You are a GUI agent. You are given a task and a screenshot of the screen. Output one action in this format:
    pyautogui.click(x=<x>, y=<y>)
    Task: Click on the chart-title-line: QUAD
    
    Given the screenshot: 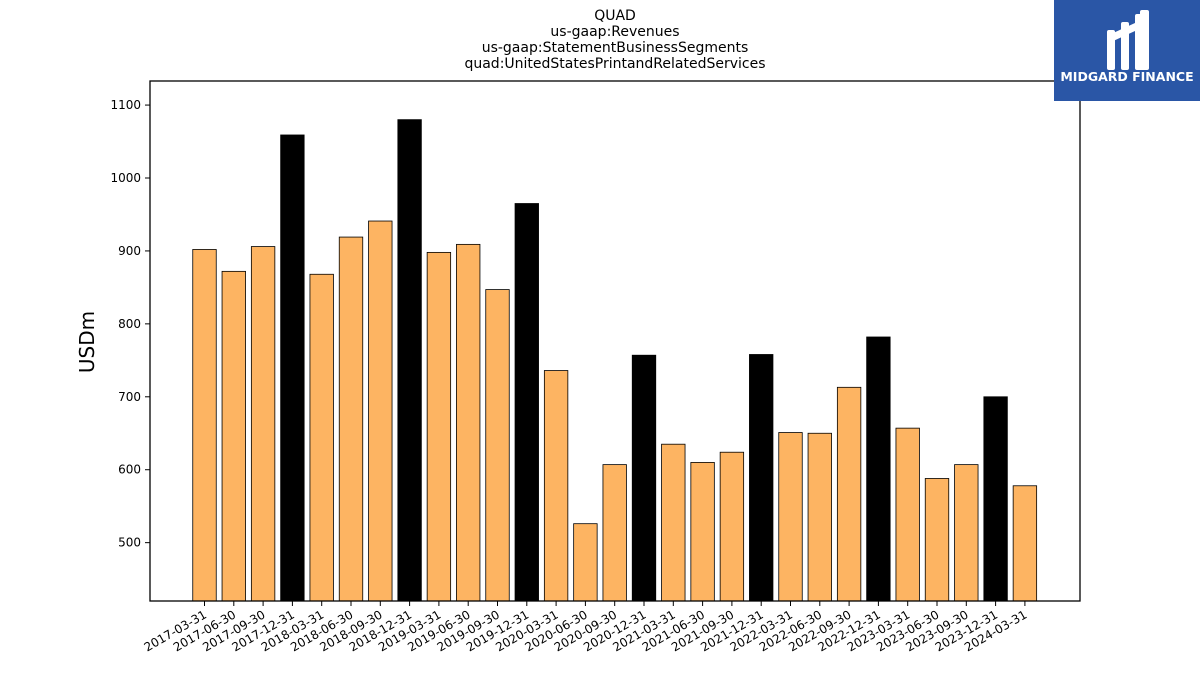 What is the action you would take?
    pyautogui.click(x=615, y=16)
    